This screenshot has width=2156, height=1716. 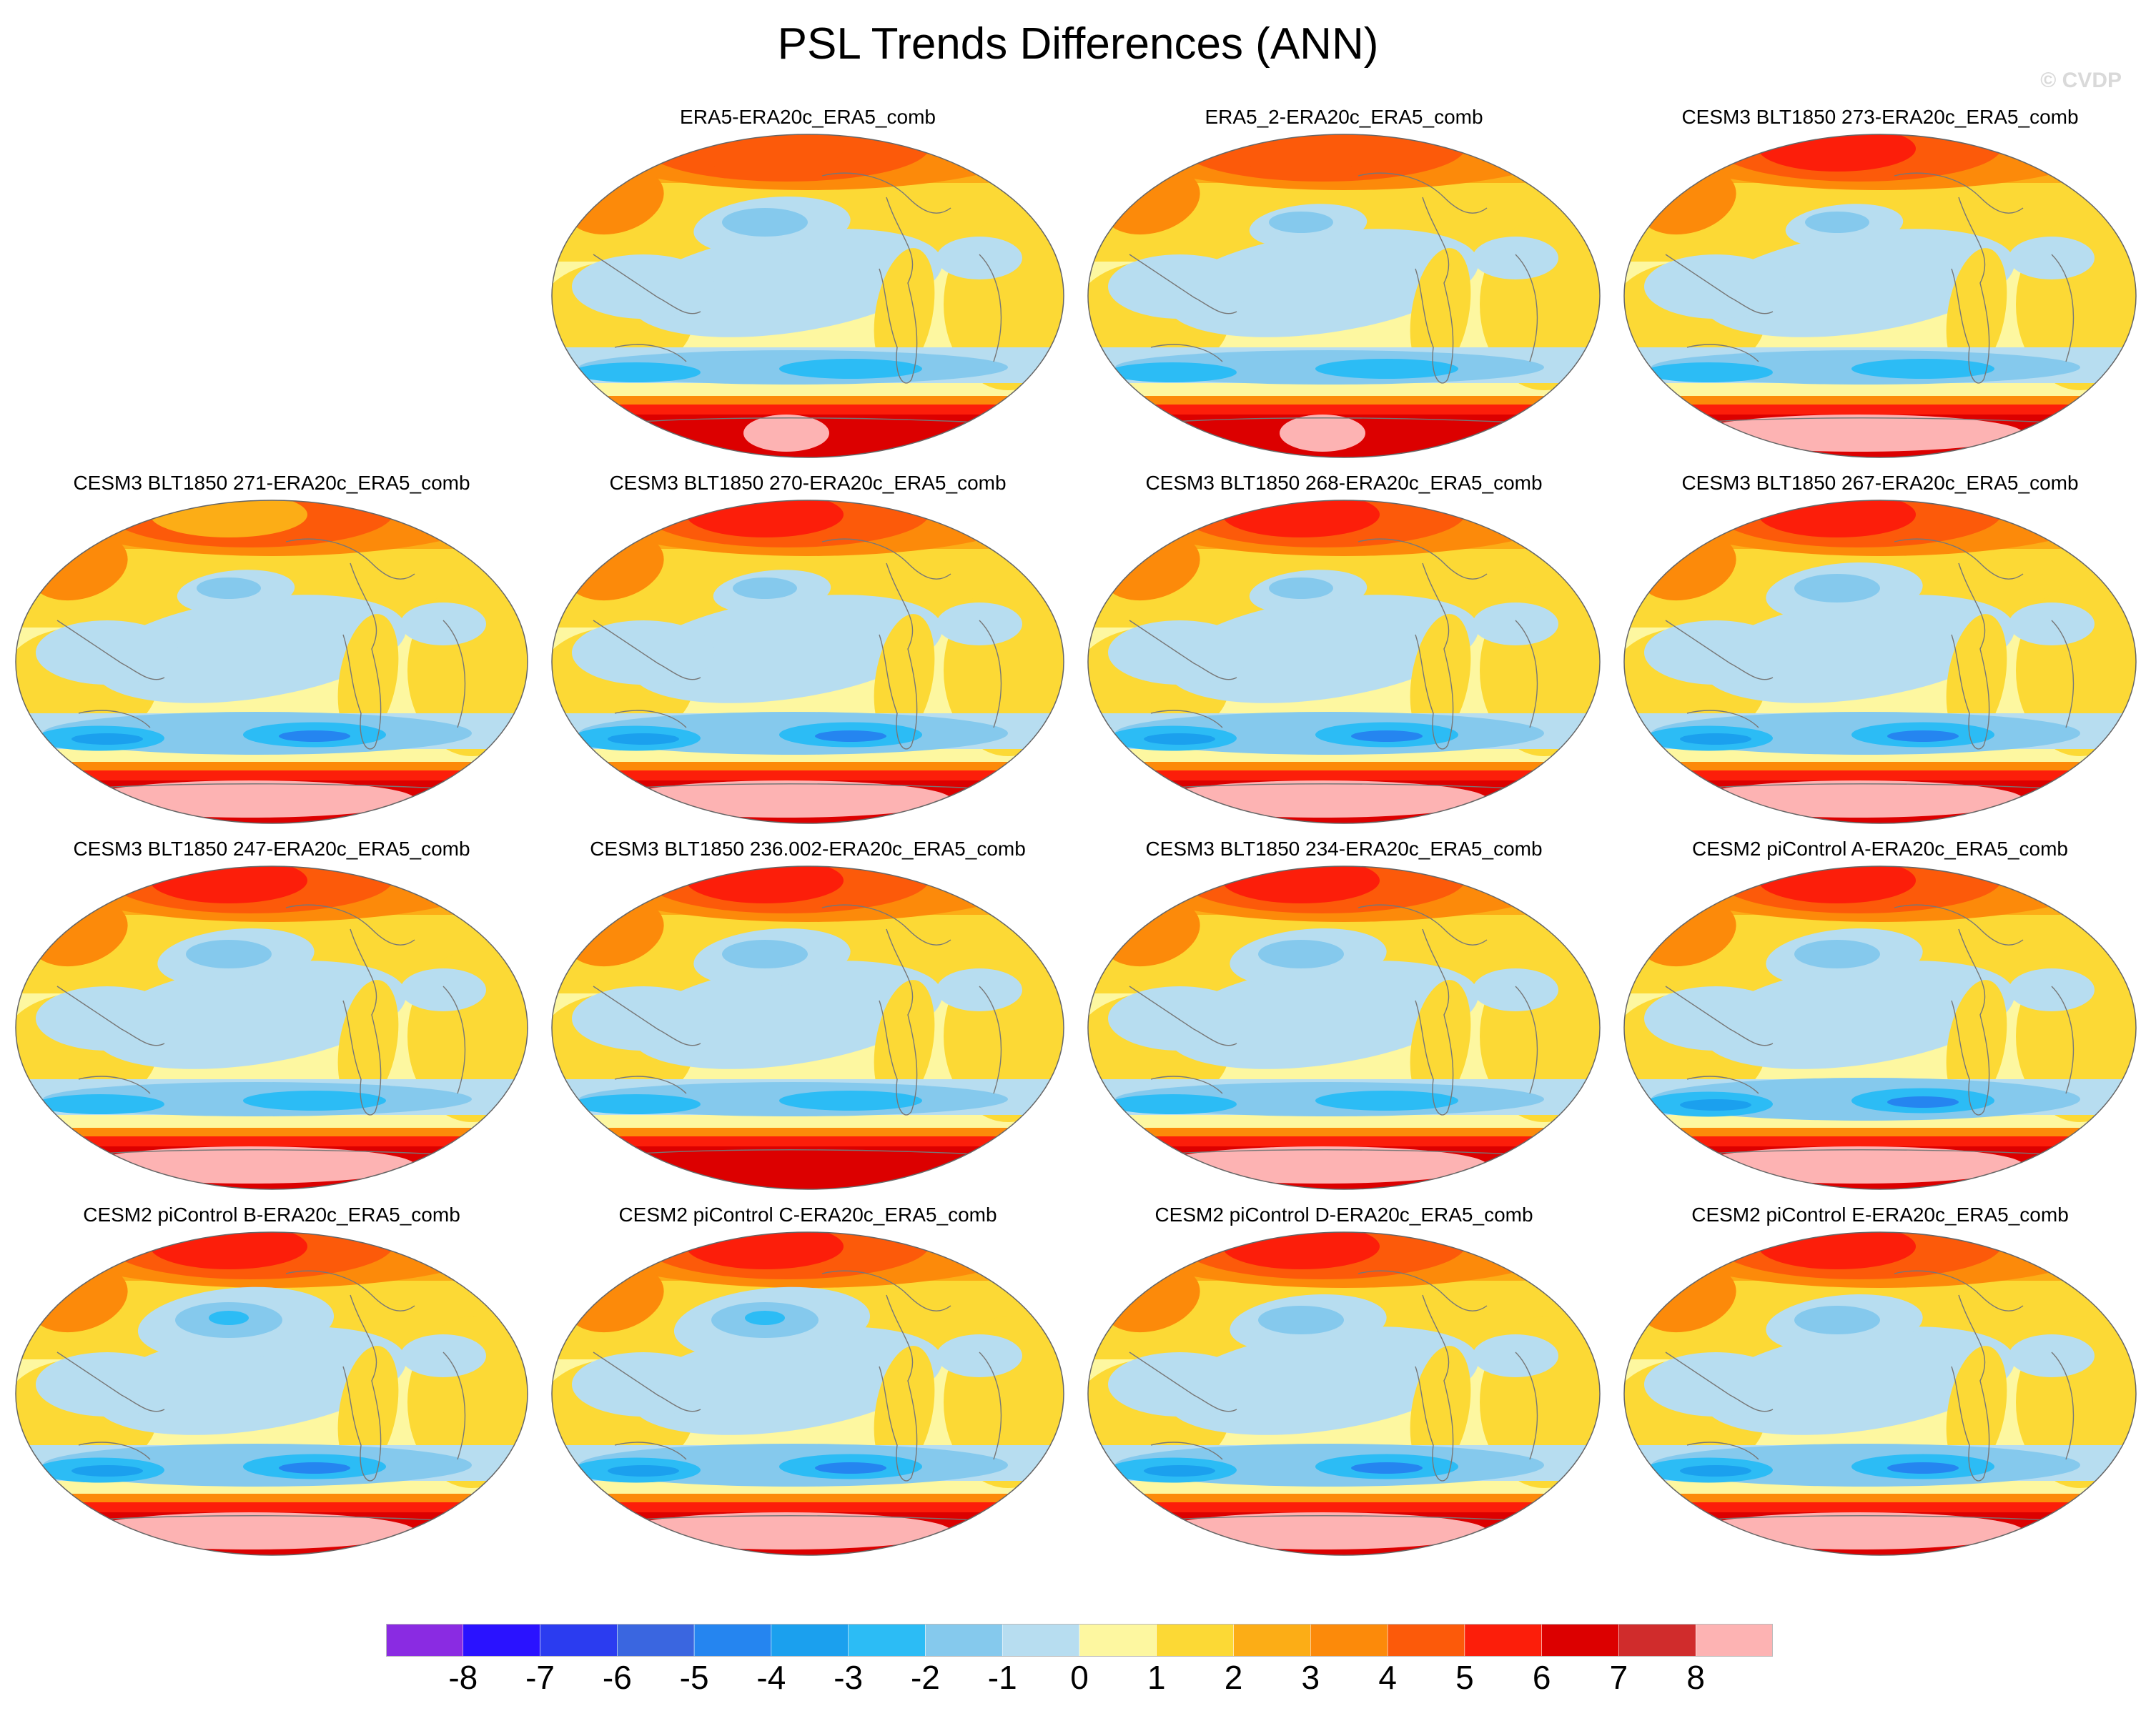 I want to click on watermark: © CVDP, so click(x=2081, y=81).